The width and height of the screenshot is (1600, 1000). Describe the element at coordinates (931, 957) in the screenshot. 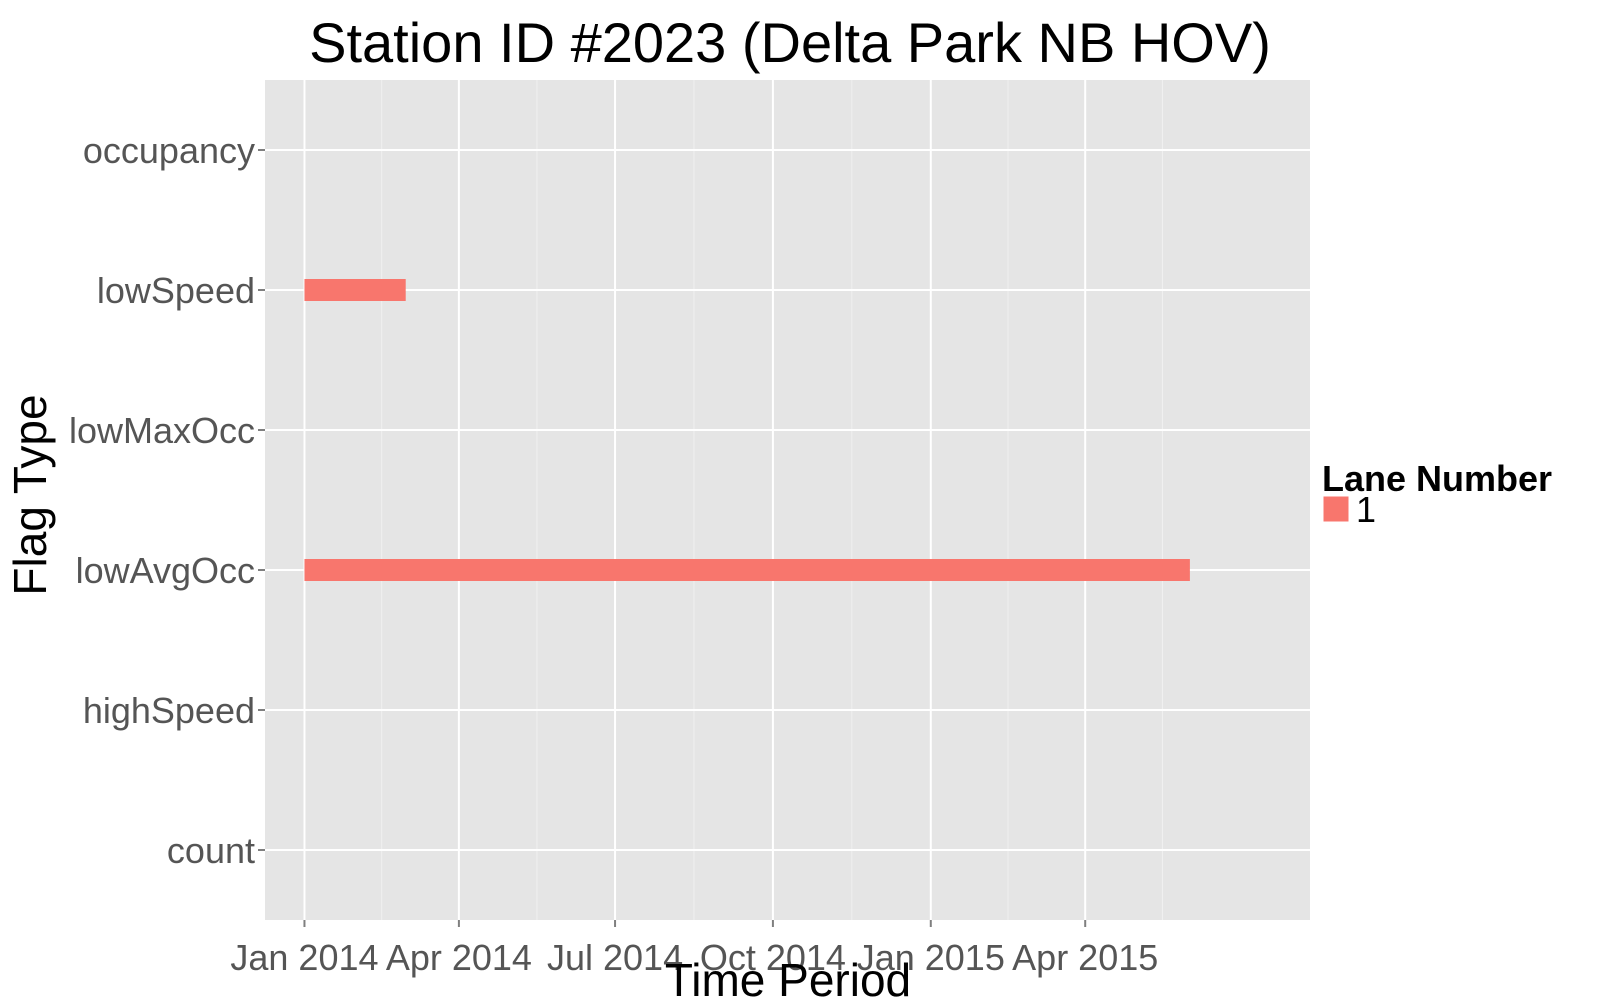

I see `x-tick-label: Jan 2015` at that location.